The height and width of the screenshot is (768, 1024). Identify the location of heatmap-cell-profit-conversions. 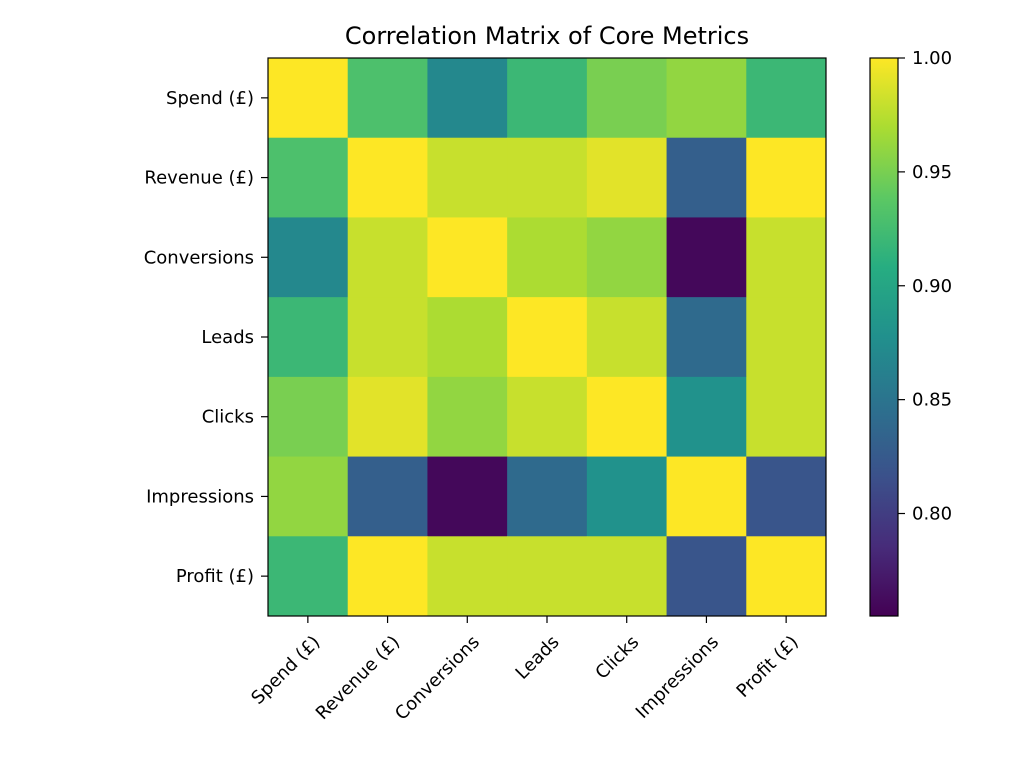
(467, 576).